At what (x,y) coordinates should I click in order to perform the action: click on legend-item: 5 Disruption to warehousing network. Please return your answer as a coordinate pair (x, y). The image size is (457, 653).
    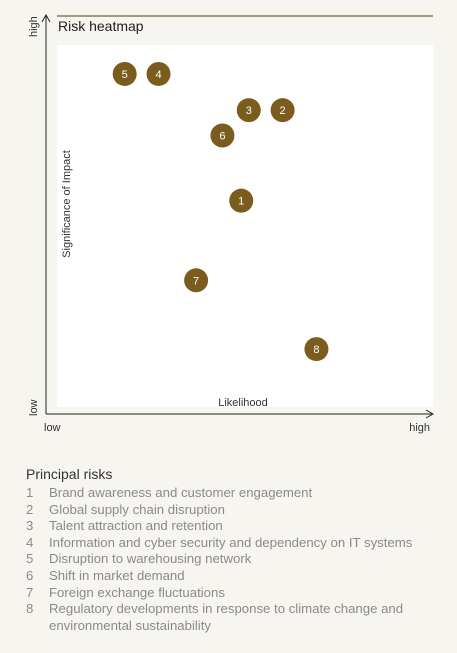
    Looking at the image, I should click on (236, 559).